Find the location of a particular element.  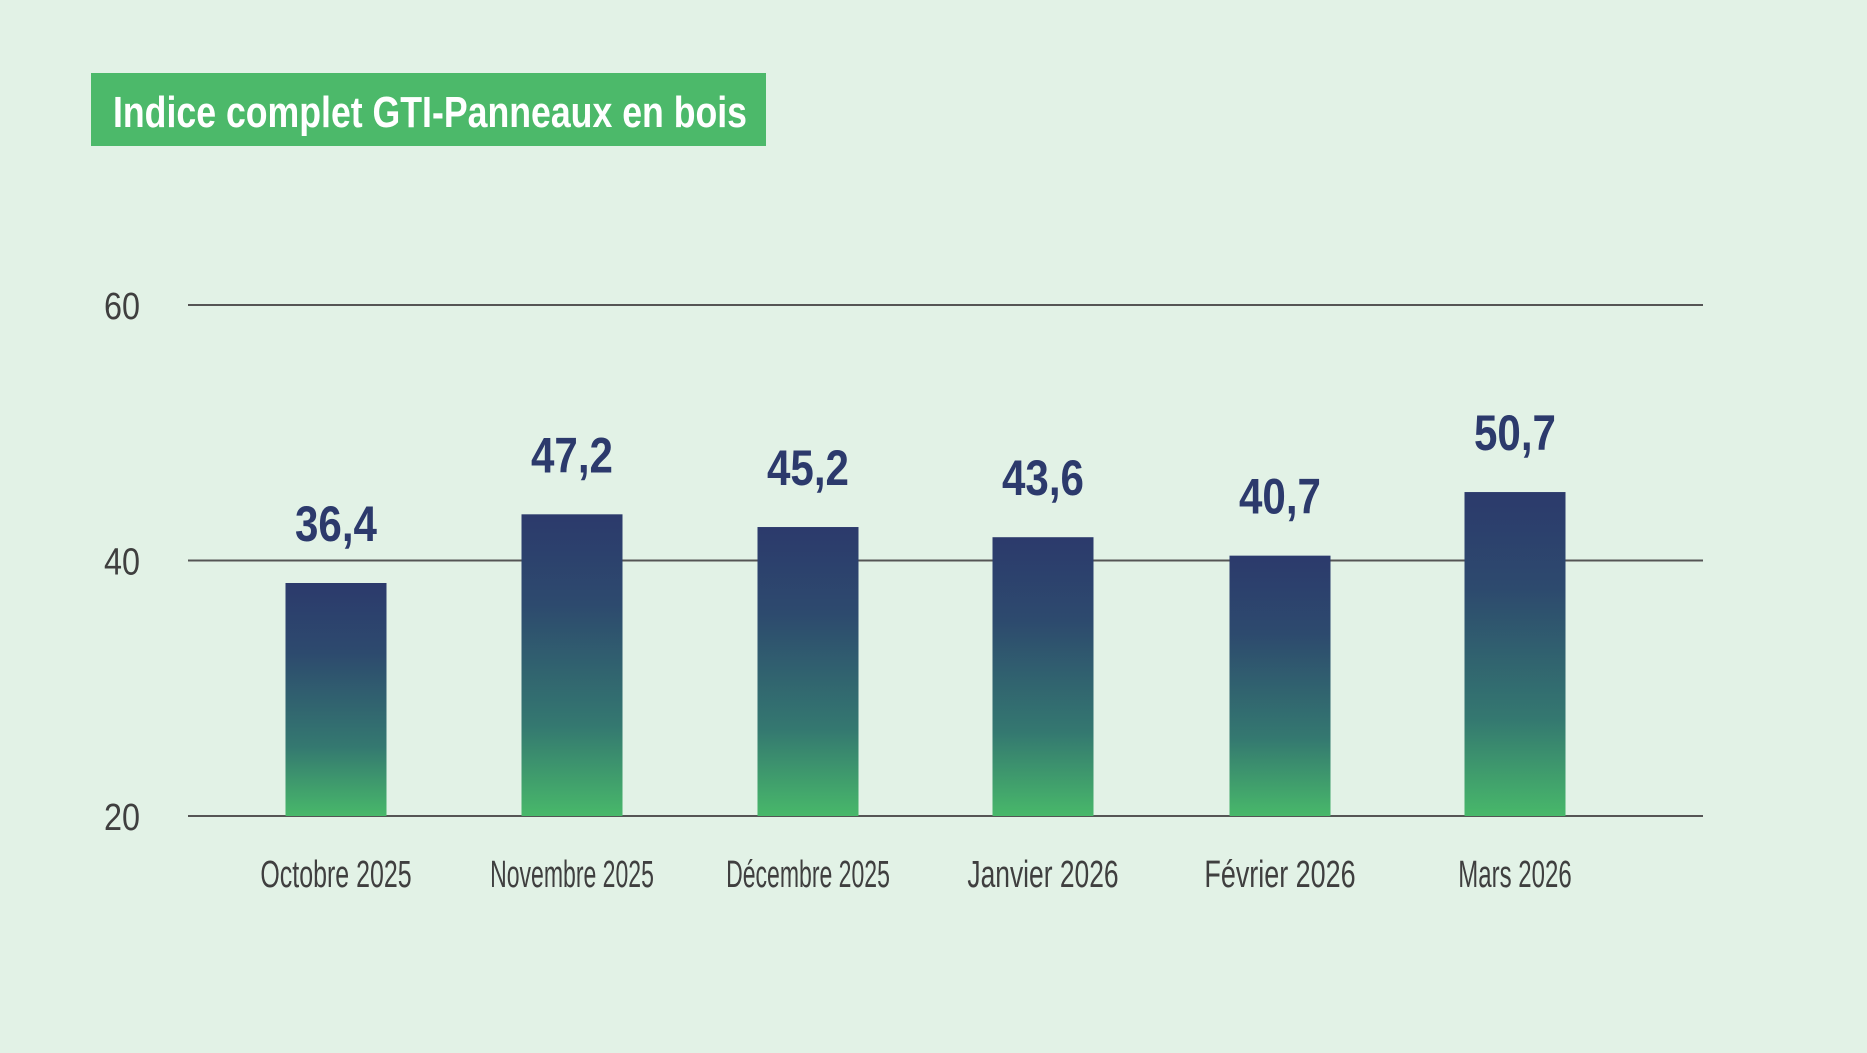

y-tick-label: 20 is located at coordinates (122, 818).